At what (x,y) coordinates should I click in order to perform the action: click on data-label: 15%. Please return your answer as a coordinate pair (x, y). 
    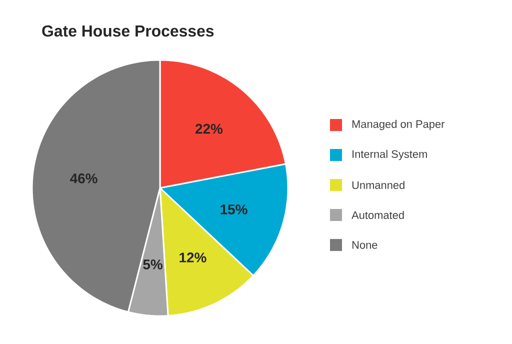
    Looking at the image, I should click on (234, 209).